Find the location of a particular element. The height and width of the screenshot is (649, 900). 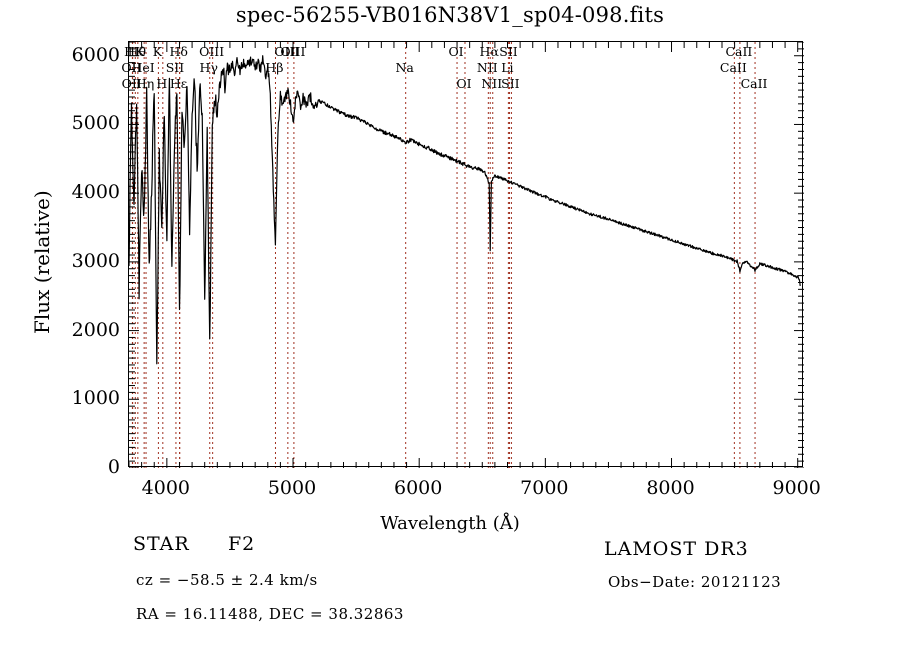

cz-label: cz = −58.5 ± 2.4 km/s is located at coordinates (227, 580).